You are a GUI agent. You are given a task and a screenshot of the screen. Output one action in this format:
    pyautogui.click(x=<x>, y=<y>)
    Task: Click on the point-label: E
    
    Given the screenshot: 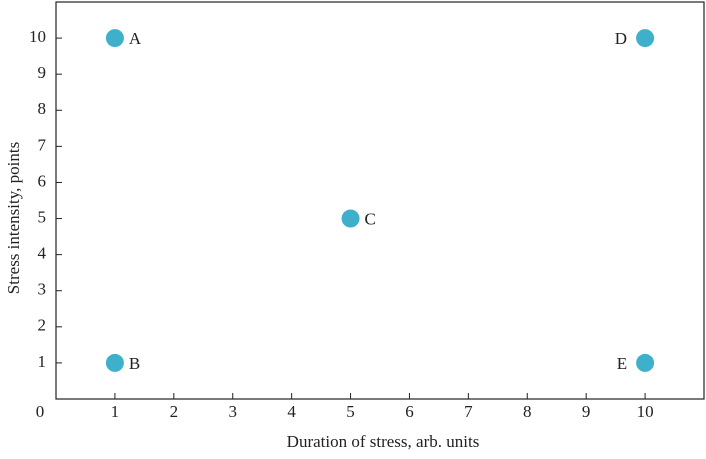 What is the action you would take?
    pyautogui.click(x=622, y=363)
    